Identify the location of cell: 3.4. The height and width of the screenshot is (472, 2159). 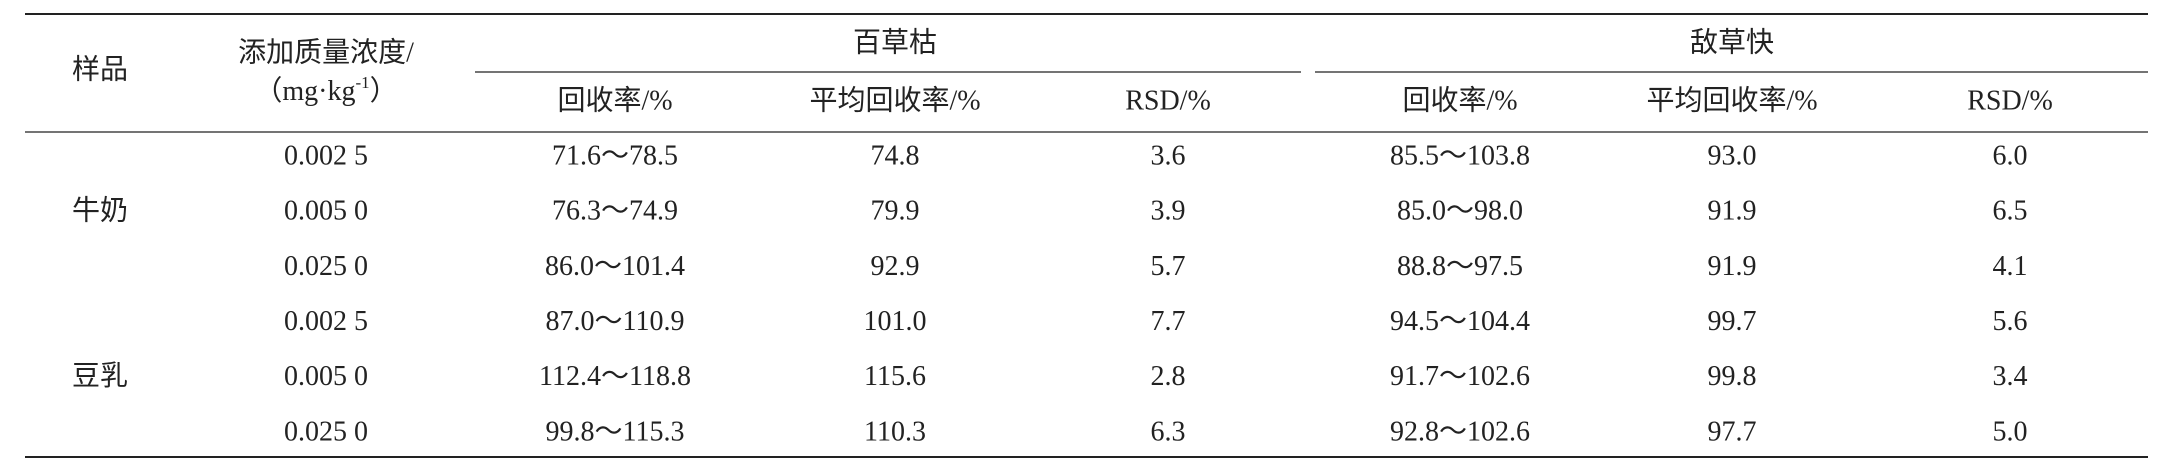
(2010, 376).